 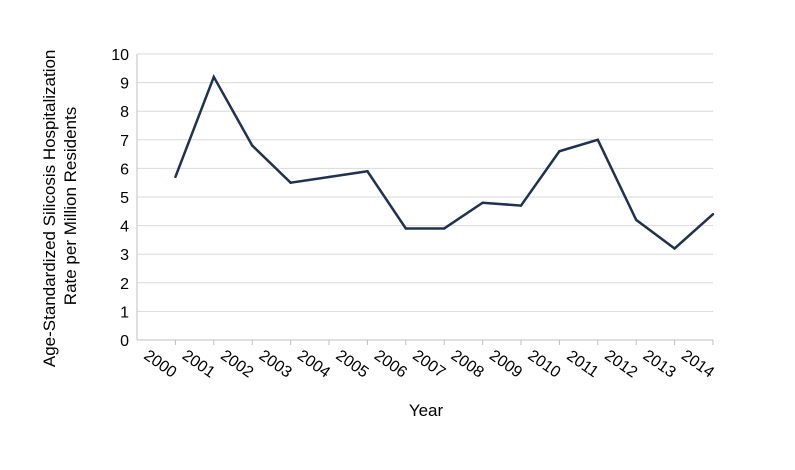 What do you see at coordinates (505, 364) in the screenshot?
I see `x-tick-label: 2009` at bounding box center [505, 364].